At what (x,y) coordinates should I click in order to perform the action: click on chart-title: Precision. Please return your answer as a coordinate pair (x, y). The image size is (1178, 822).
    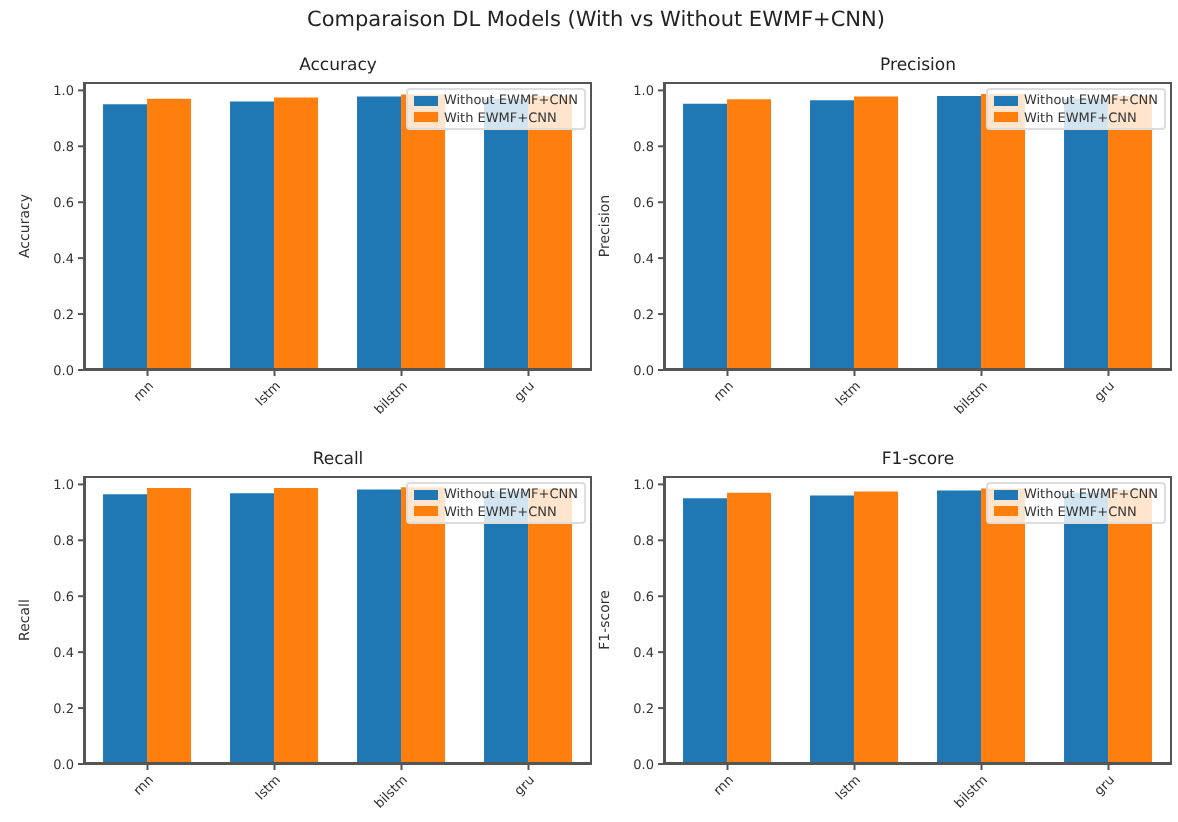
    Looking at the image, I should click on (918, 66).